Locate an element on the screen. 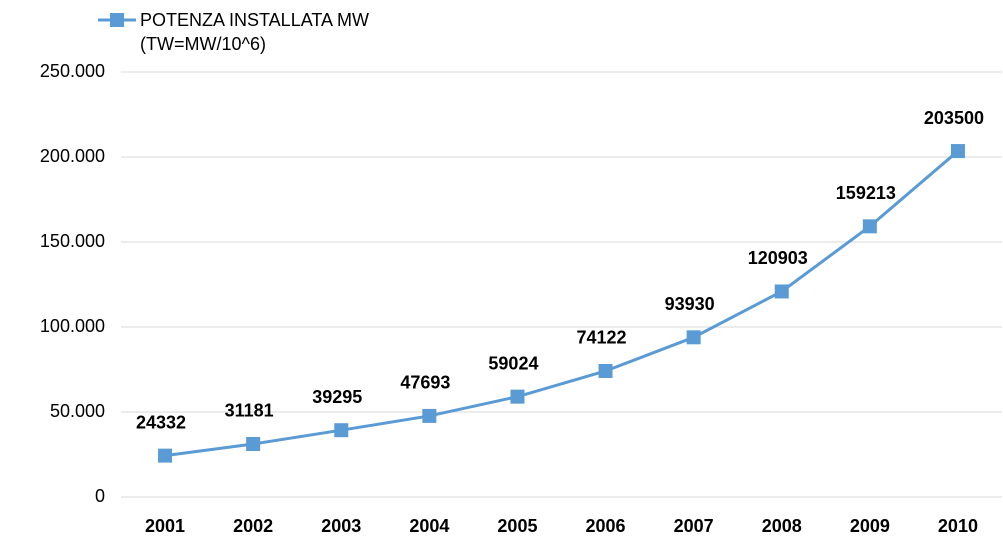 The width and height of the screenshot is (1003, 540). data-label: 59024 is located at coordinates (513, 363).